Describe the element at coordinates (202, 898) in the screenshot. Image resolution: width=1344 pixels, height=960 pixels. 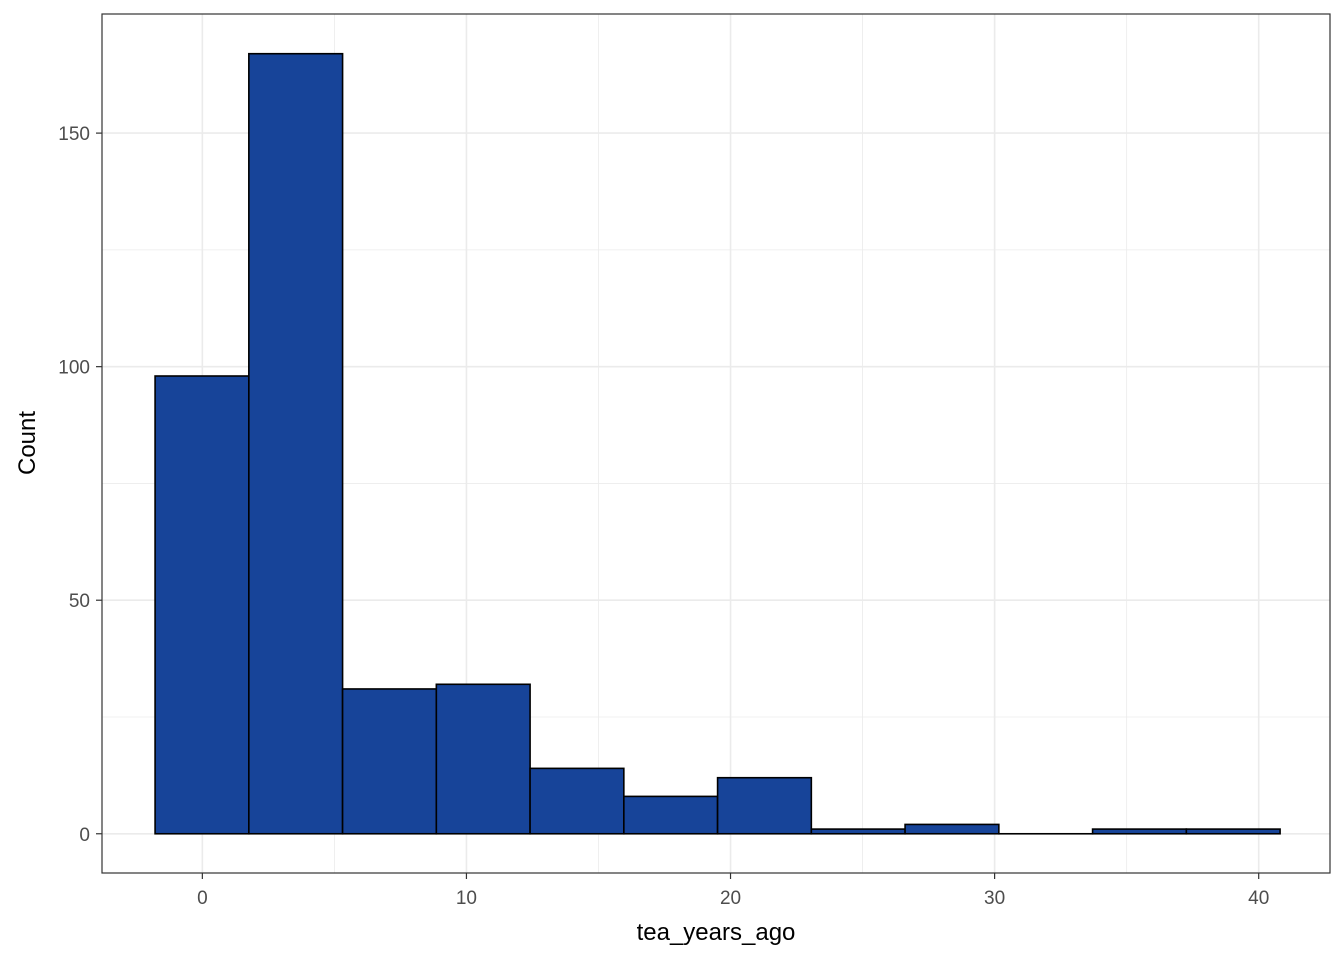
I see `x-tick-label: 0` at that location.